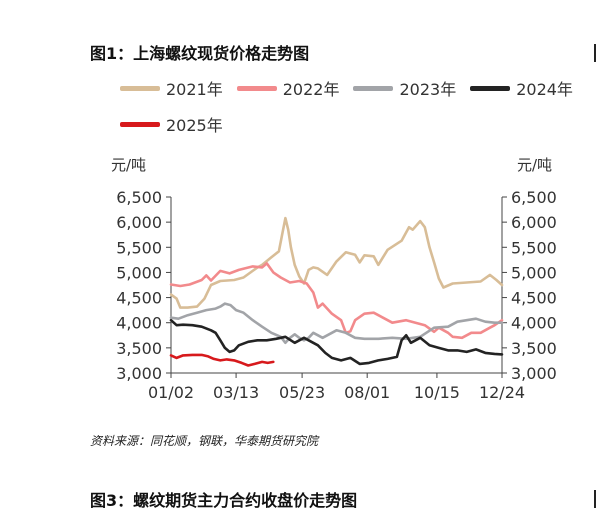  I want to click on x-tick-label: 10/15, so click(437, 392).